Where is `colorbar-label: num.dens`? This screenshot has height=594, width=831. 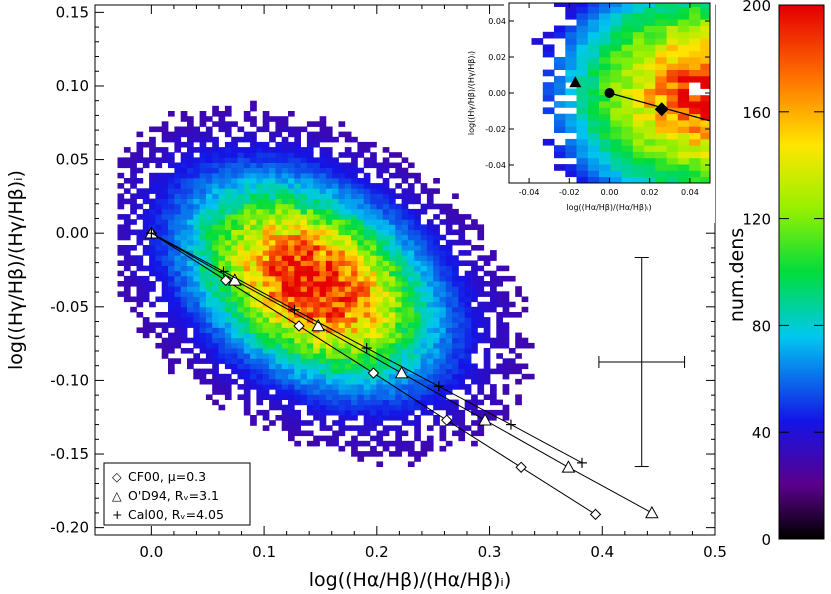
colorbar-label: num.dens is located at coordinates (737, 275).